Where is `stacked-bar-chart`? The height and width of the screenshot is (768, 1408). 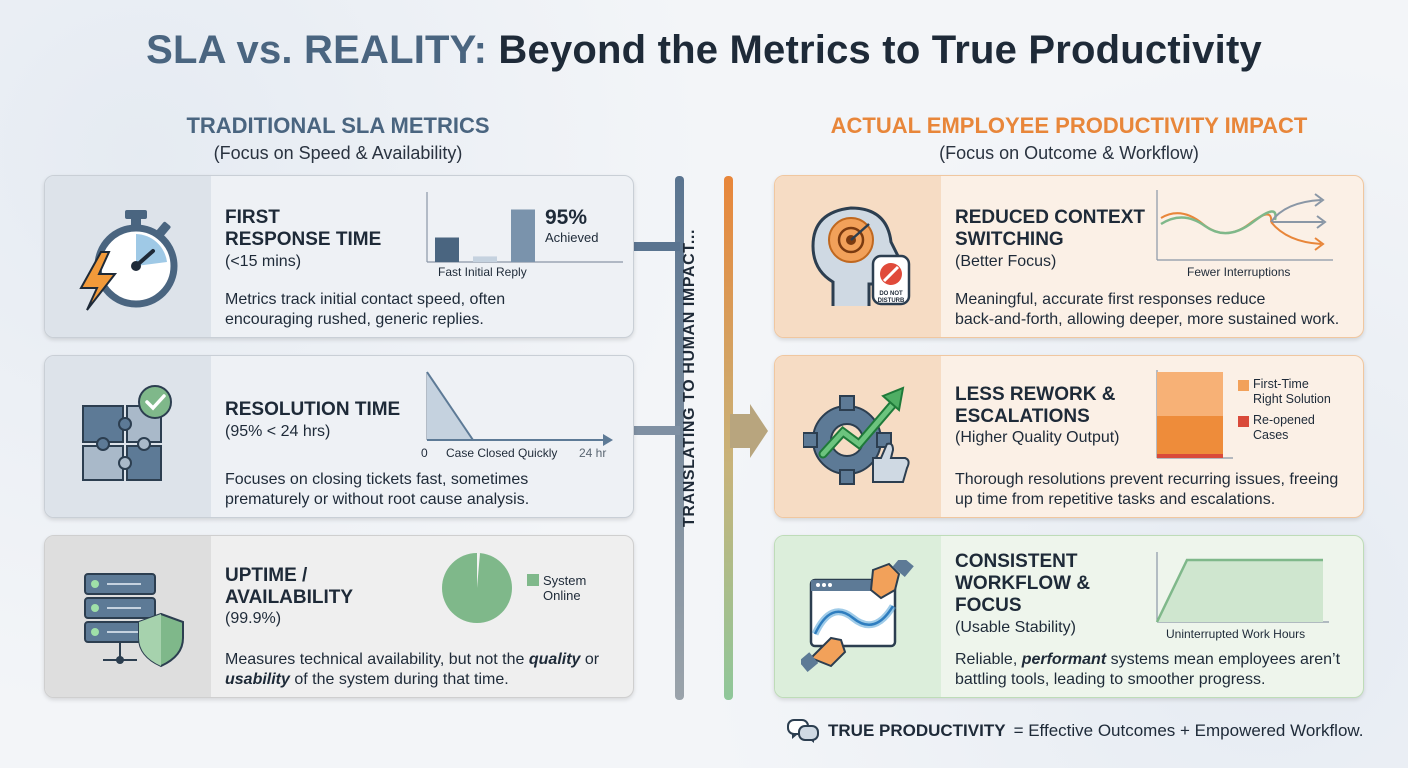 stacked-bar-chart is located at coordinates (1194, 414).